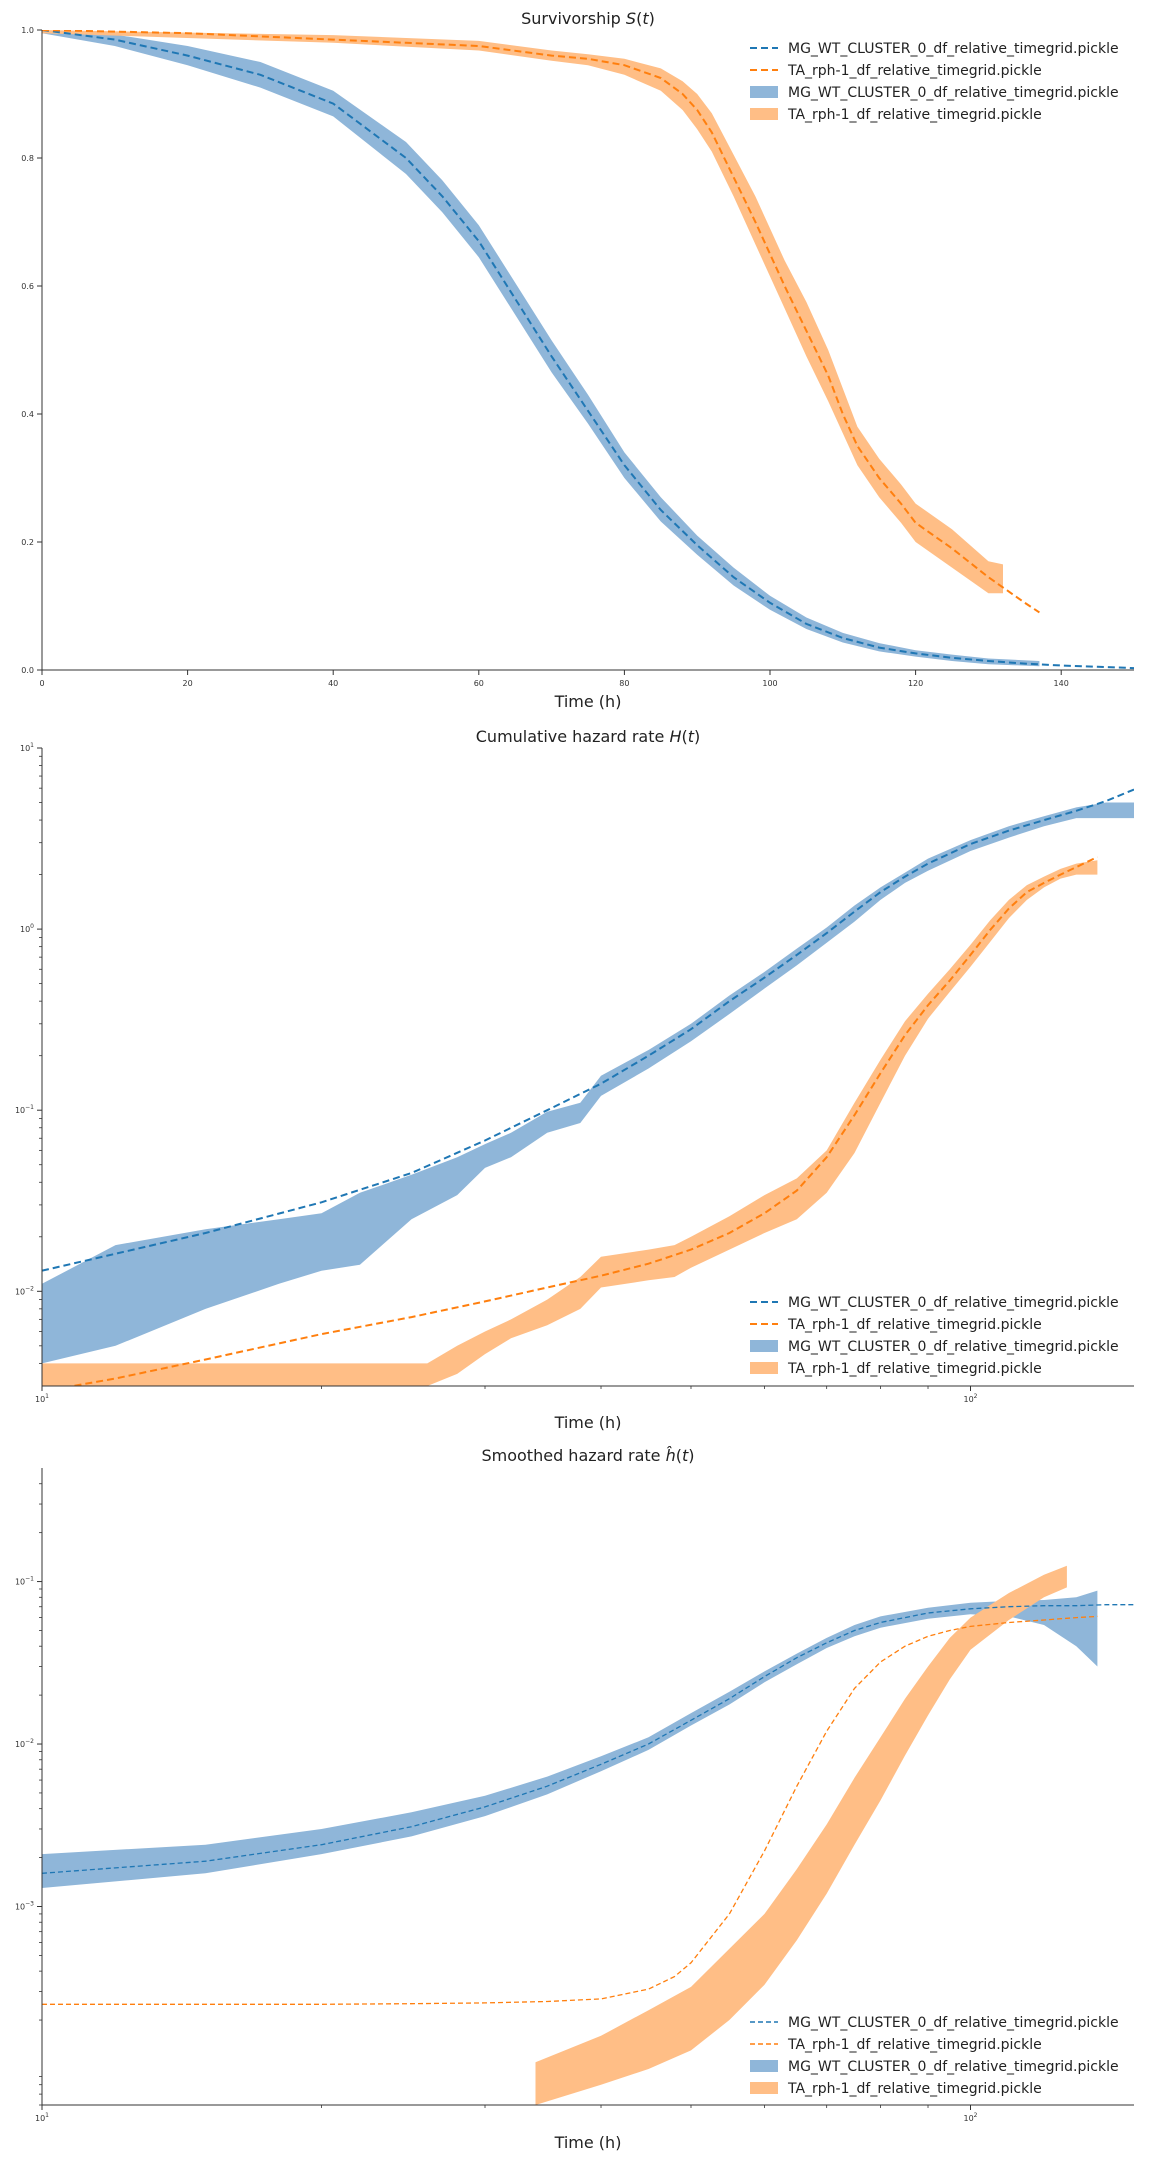 Image resolution: width=1152 pixels, height=2160 pixels. Describe the element at coordinates (27, 928) in the screenshot. I see `y-tick-label: 10⁰` at that location.